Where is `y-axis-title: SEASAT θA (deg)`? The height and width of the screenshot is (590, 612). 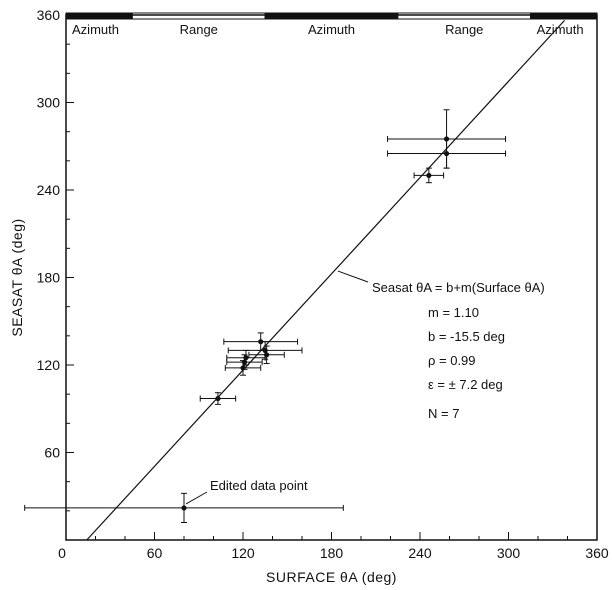 y-axis-title: SEASAT θA (deg) is located at coordinates (17, 277).